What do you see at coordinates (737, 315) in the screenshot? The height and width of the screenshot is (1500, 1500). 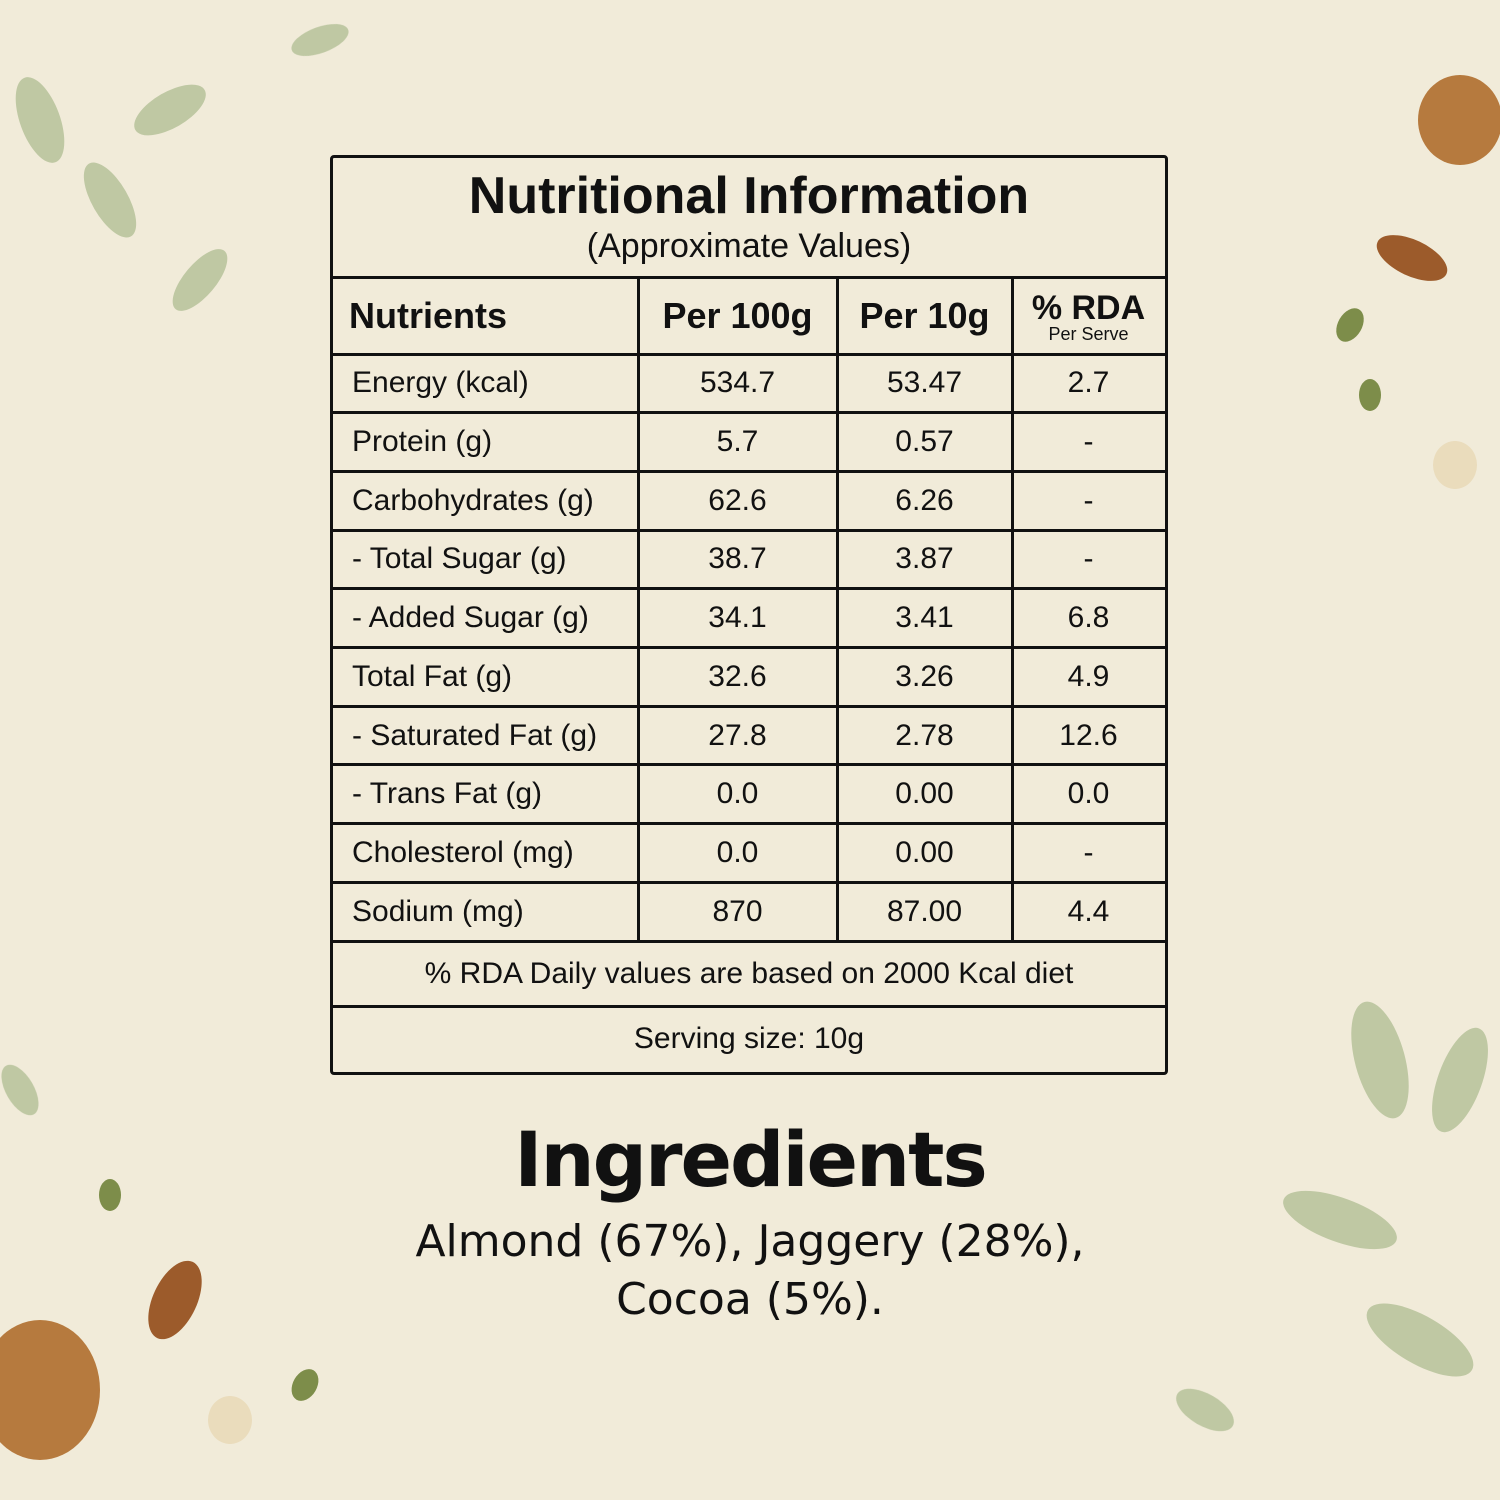 I see `column-header: Per 100g` at bounding box center [737, 315].